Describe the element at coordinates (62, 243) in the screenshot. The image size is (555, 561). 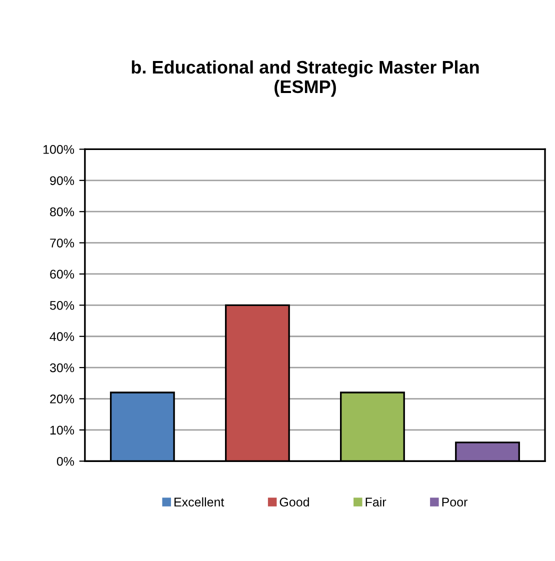
I see `y-tick-label: 70%` at that location.